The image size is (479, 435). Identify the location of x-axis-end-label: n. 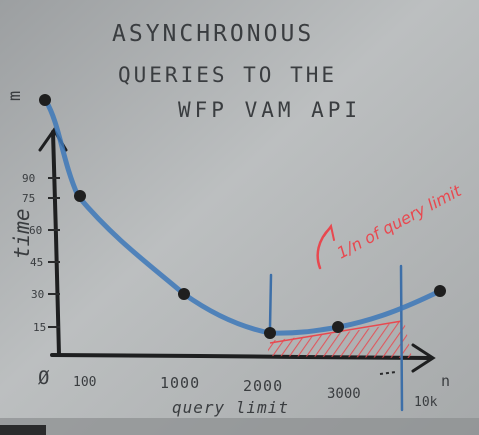
(445, 381).